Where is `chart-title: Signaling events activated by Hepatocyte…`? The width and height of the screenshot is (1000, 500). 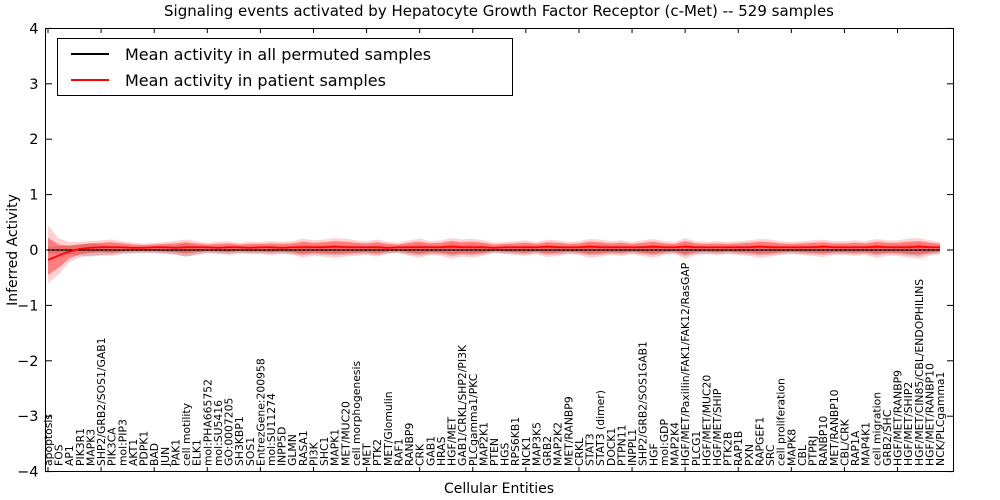
chart-title: Signaling events activated by Hepatocyte… is located at coordinates (499, 11).